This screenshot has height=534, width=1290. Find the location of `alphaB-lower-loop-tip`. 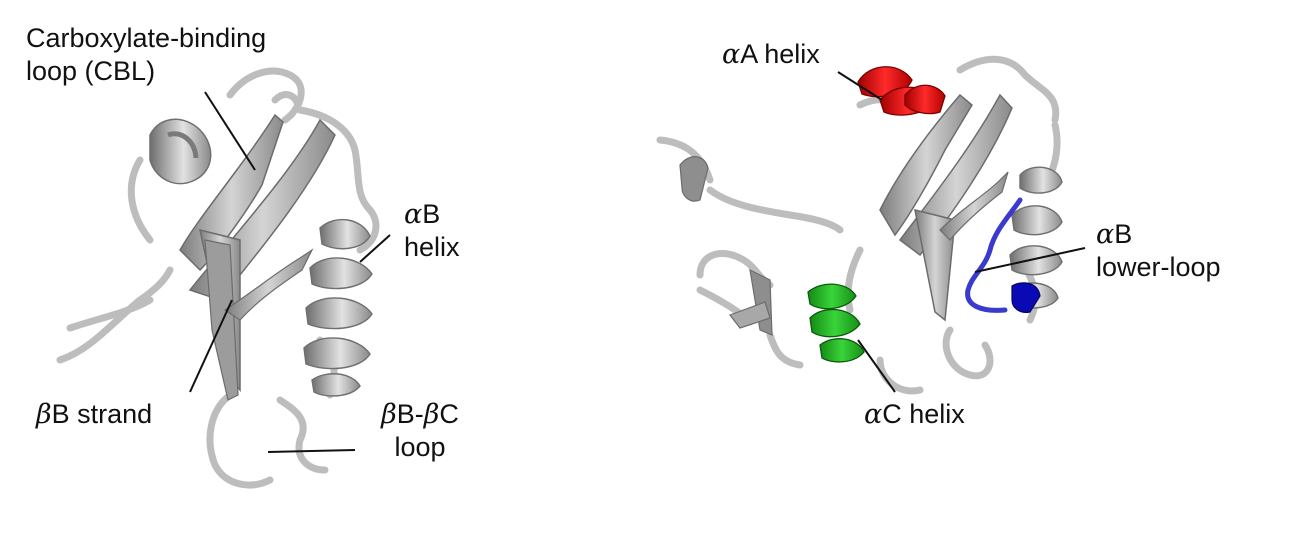

alphaB-lower-loop-tip is located at coordinates (1026, 297).